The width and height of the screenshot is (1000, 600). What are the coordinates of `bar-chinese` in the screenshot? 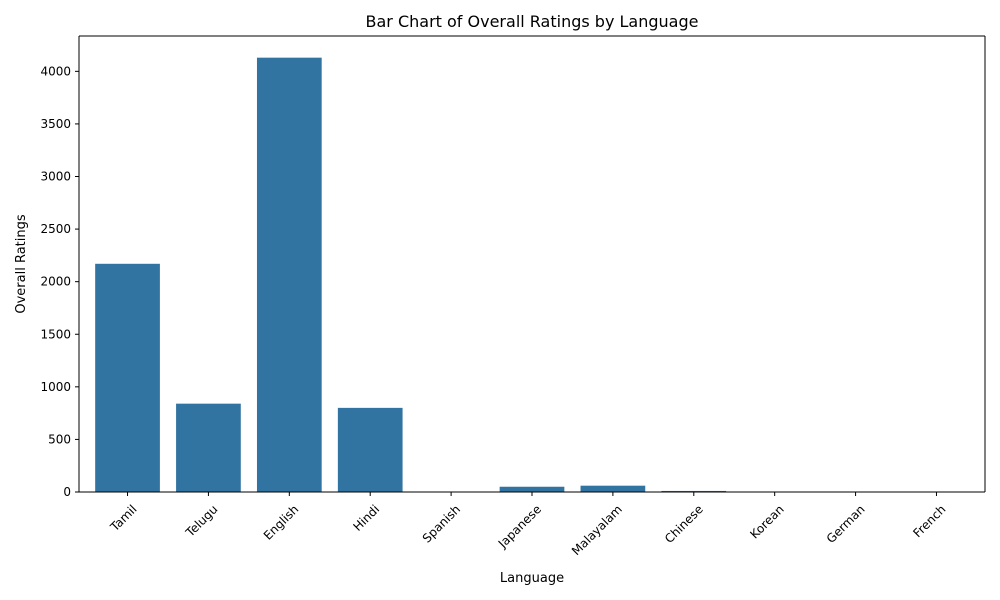 It's located at (694, 491).